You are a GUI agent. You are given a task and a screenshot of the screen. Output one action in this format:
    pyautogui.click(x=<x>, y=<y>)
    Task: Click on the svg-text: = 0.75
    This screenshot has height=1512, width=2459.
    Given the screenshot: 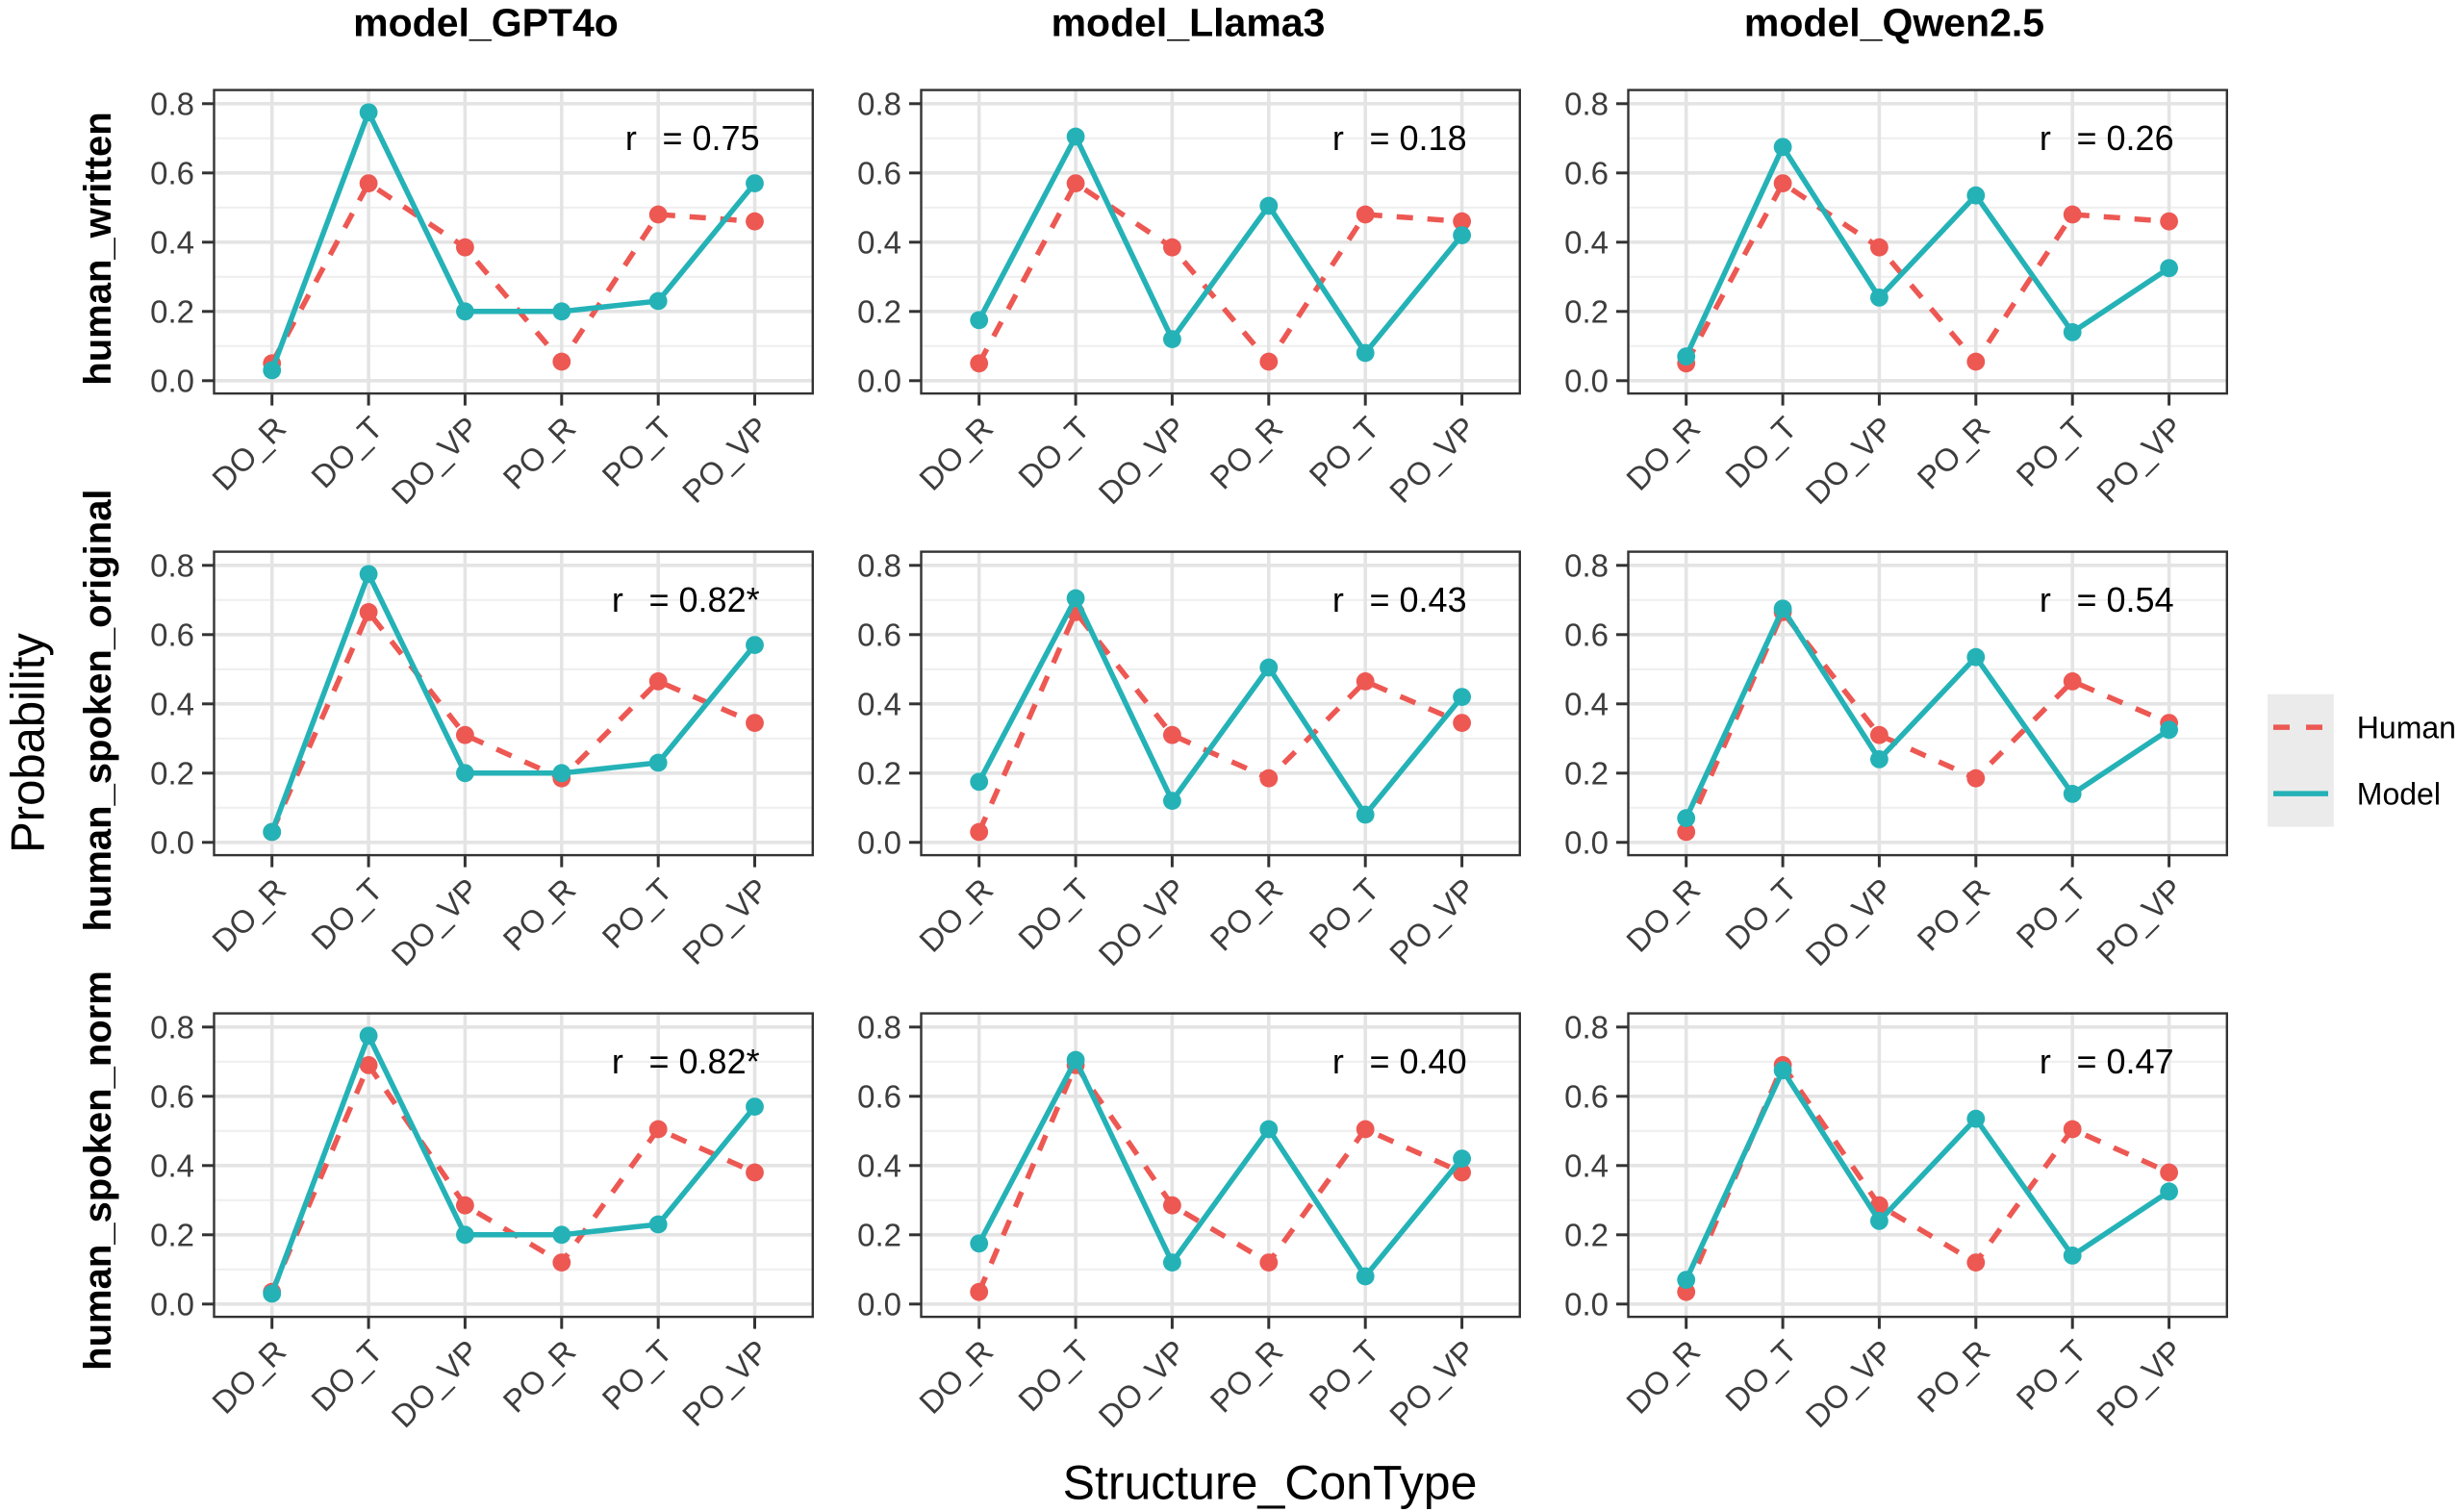 What is the action you would take?
    pyautogui.click(x=711, y=138)
    